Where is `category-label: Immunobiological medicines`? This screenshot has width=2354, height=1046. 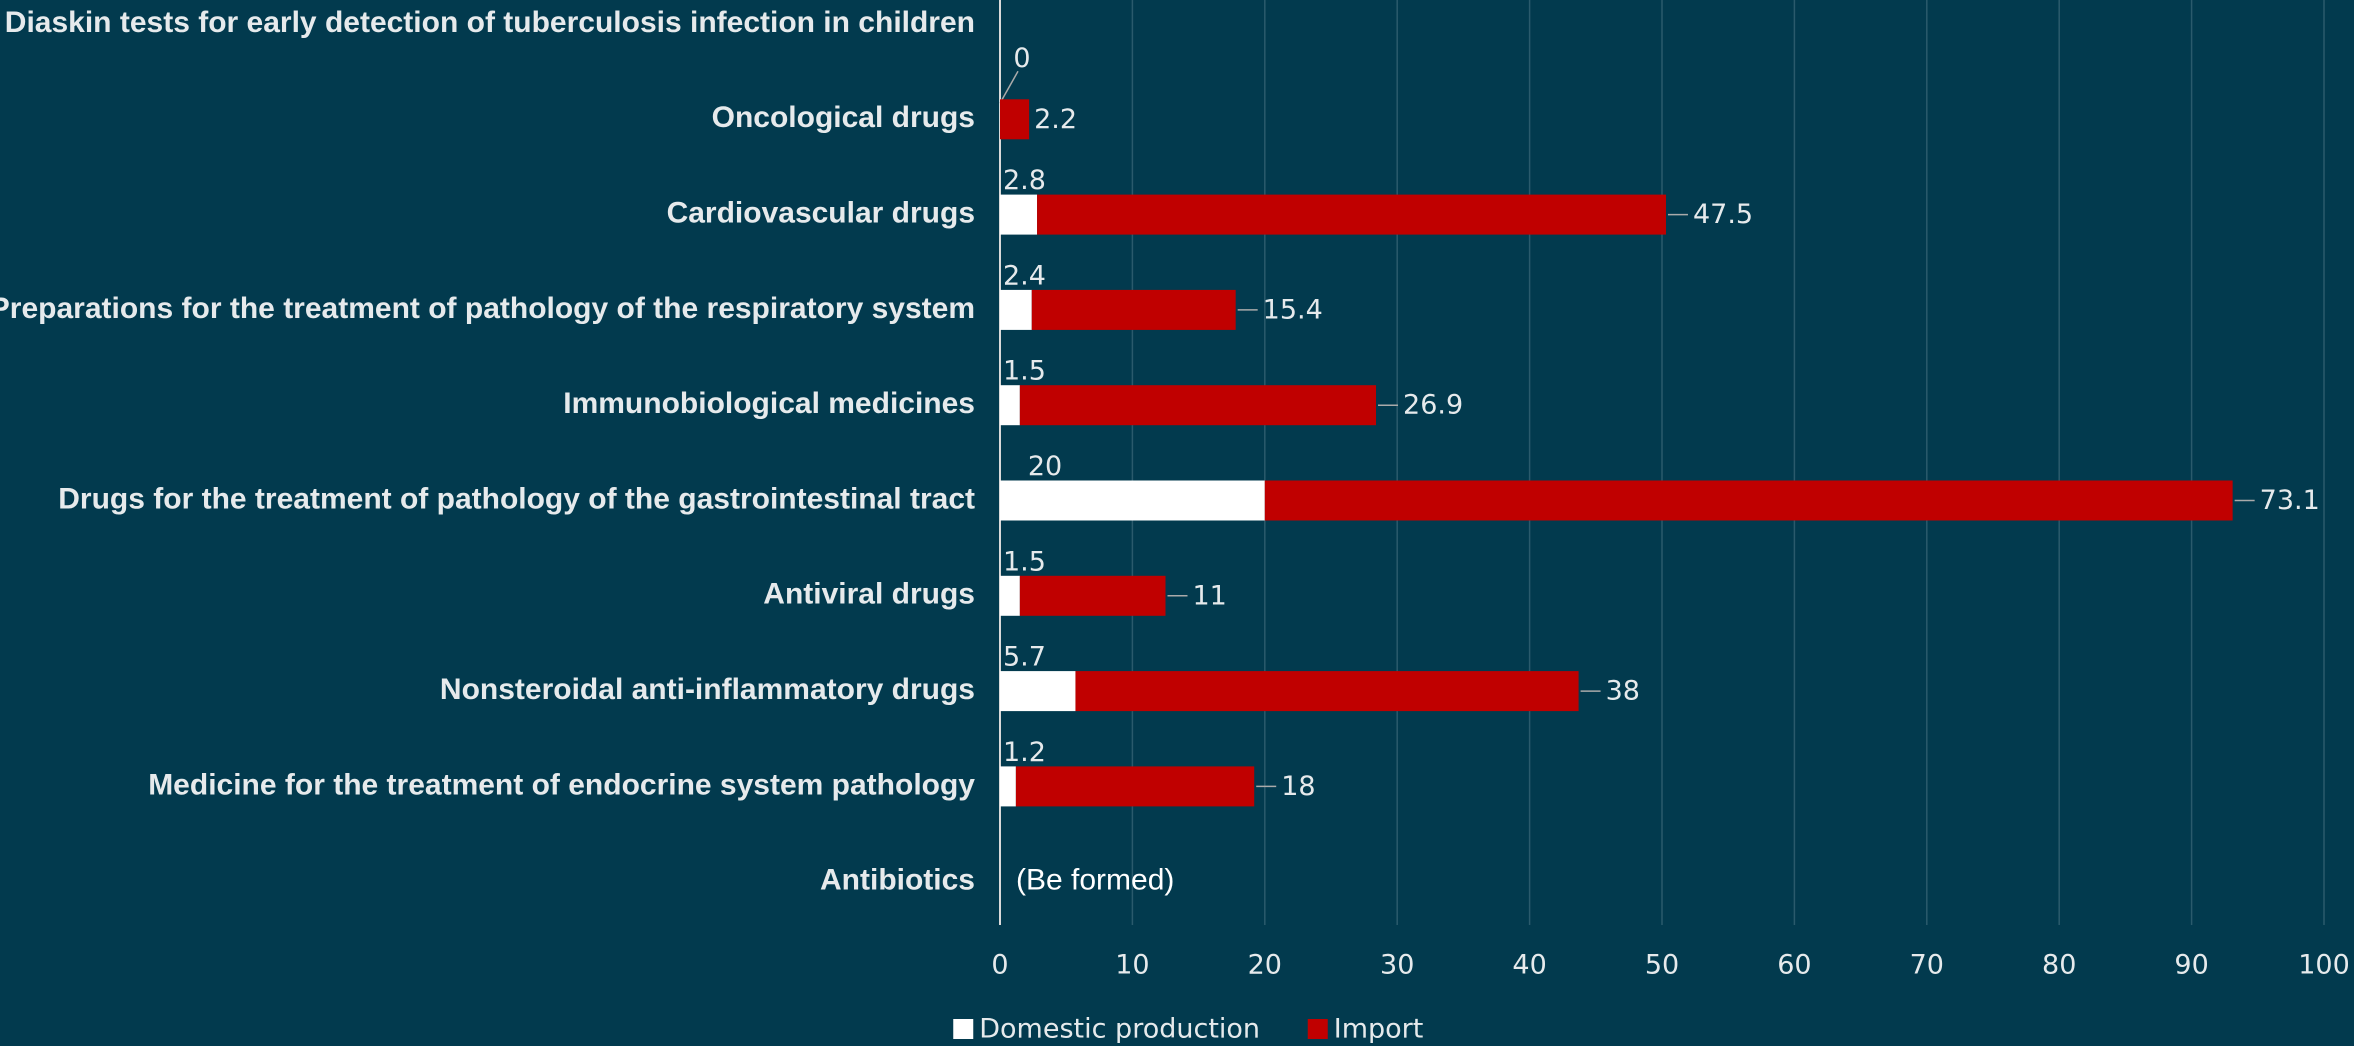 category-label: Immunobiological medicines is located at coordinates (769, 403).